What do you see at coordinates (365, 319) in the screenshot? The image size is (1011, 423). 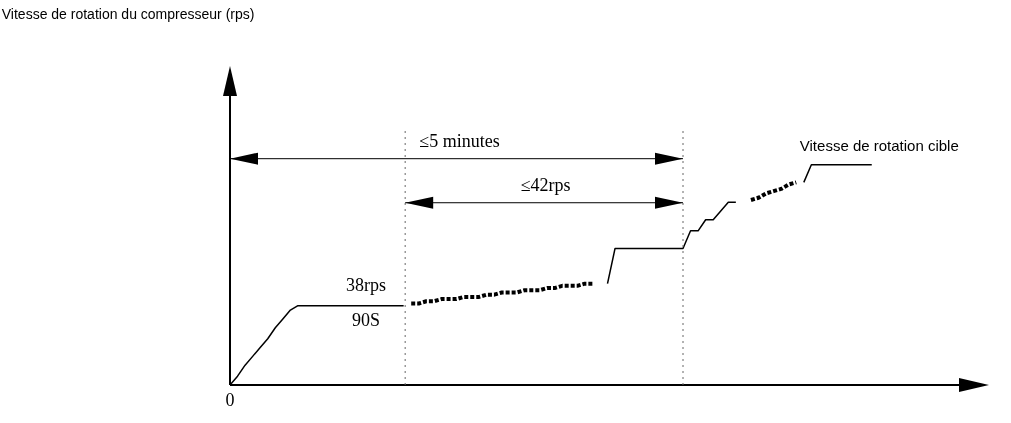 I see `annotation: 90S` at bounding box center [365, 319].